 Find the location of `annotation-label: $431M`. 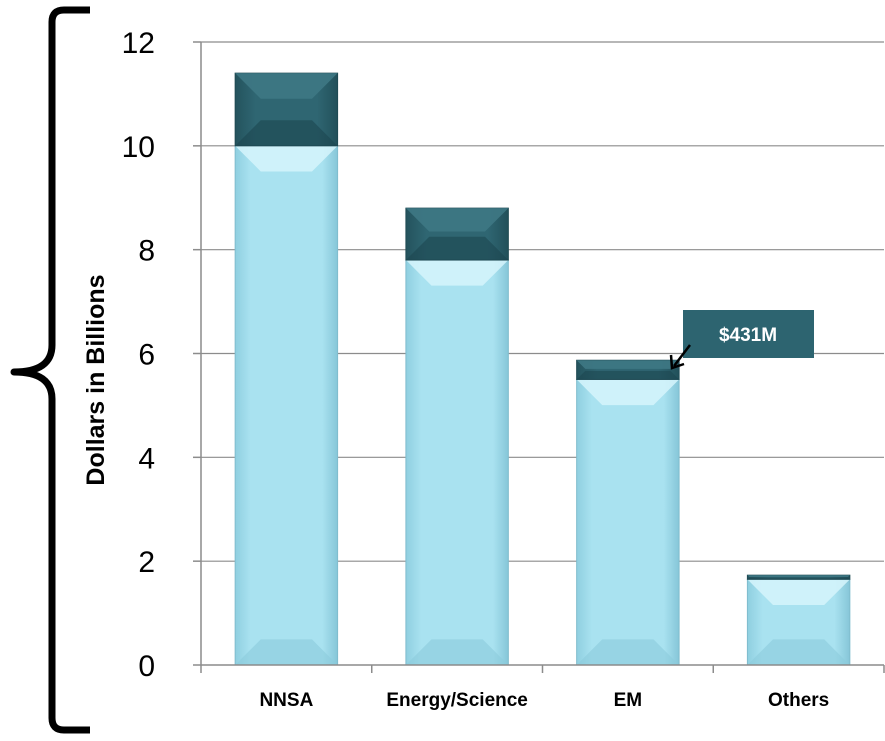

annotation-label: $431M is located at coordinates (748, 335).